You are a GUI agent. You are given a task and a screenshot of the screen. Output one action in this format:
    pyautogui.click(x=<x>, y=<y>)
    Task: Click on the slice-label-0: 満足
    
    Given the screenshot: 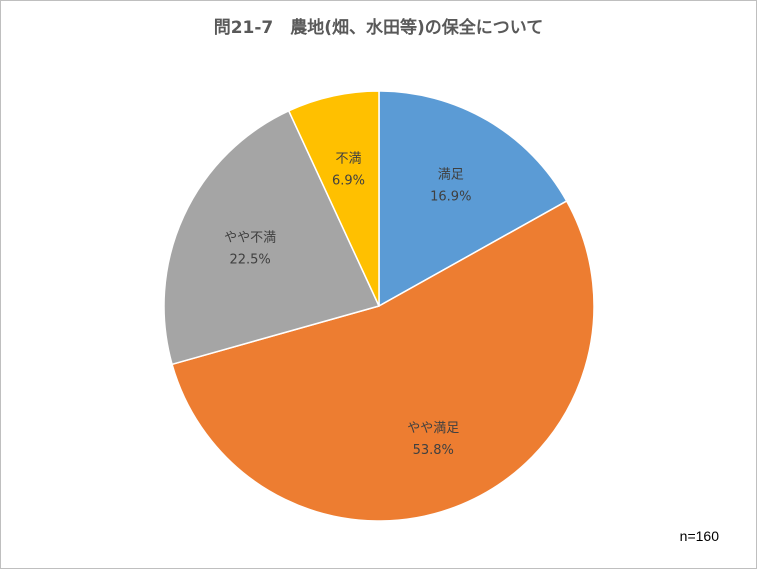 What is the action you would take?
    pyautogui.click(x=451, y=175)
    